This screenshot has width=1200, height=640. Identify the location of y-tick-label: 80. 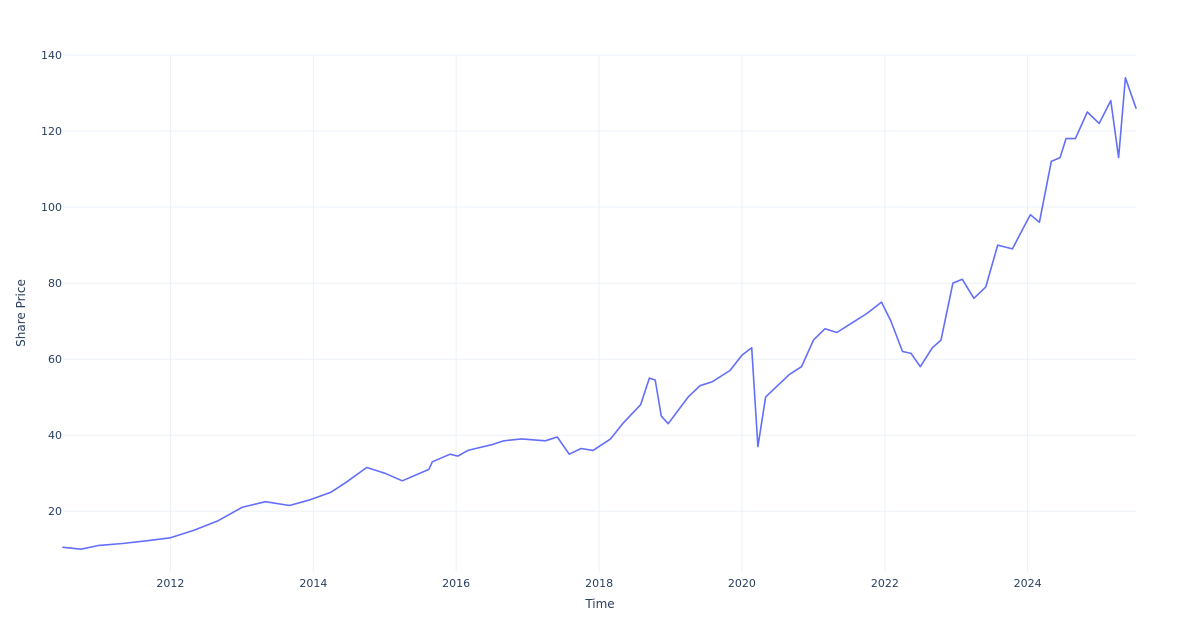
(55, 283).